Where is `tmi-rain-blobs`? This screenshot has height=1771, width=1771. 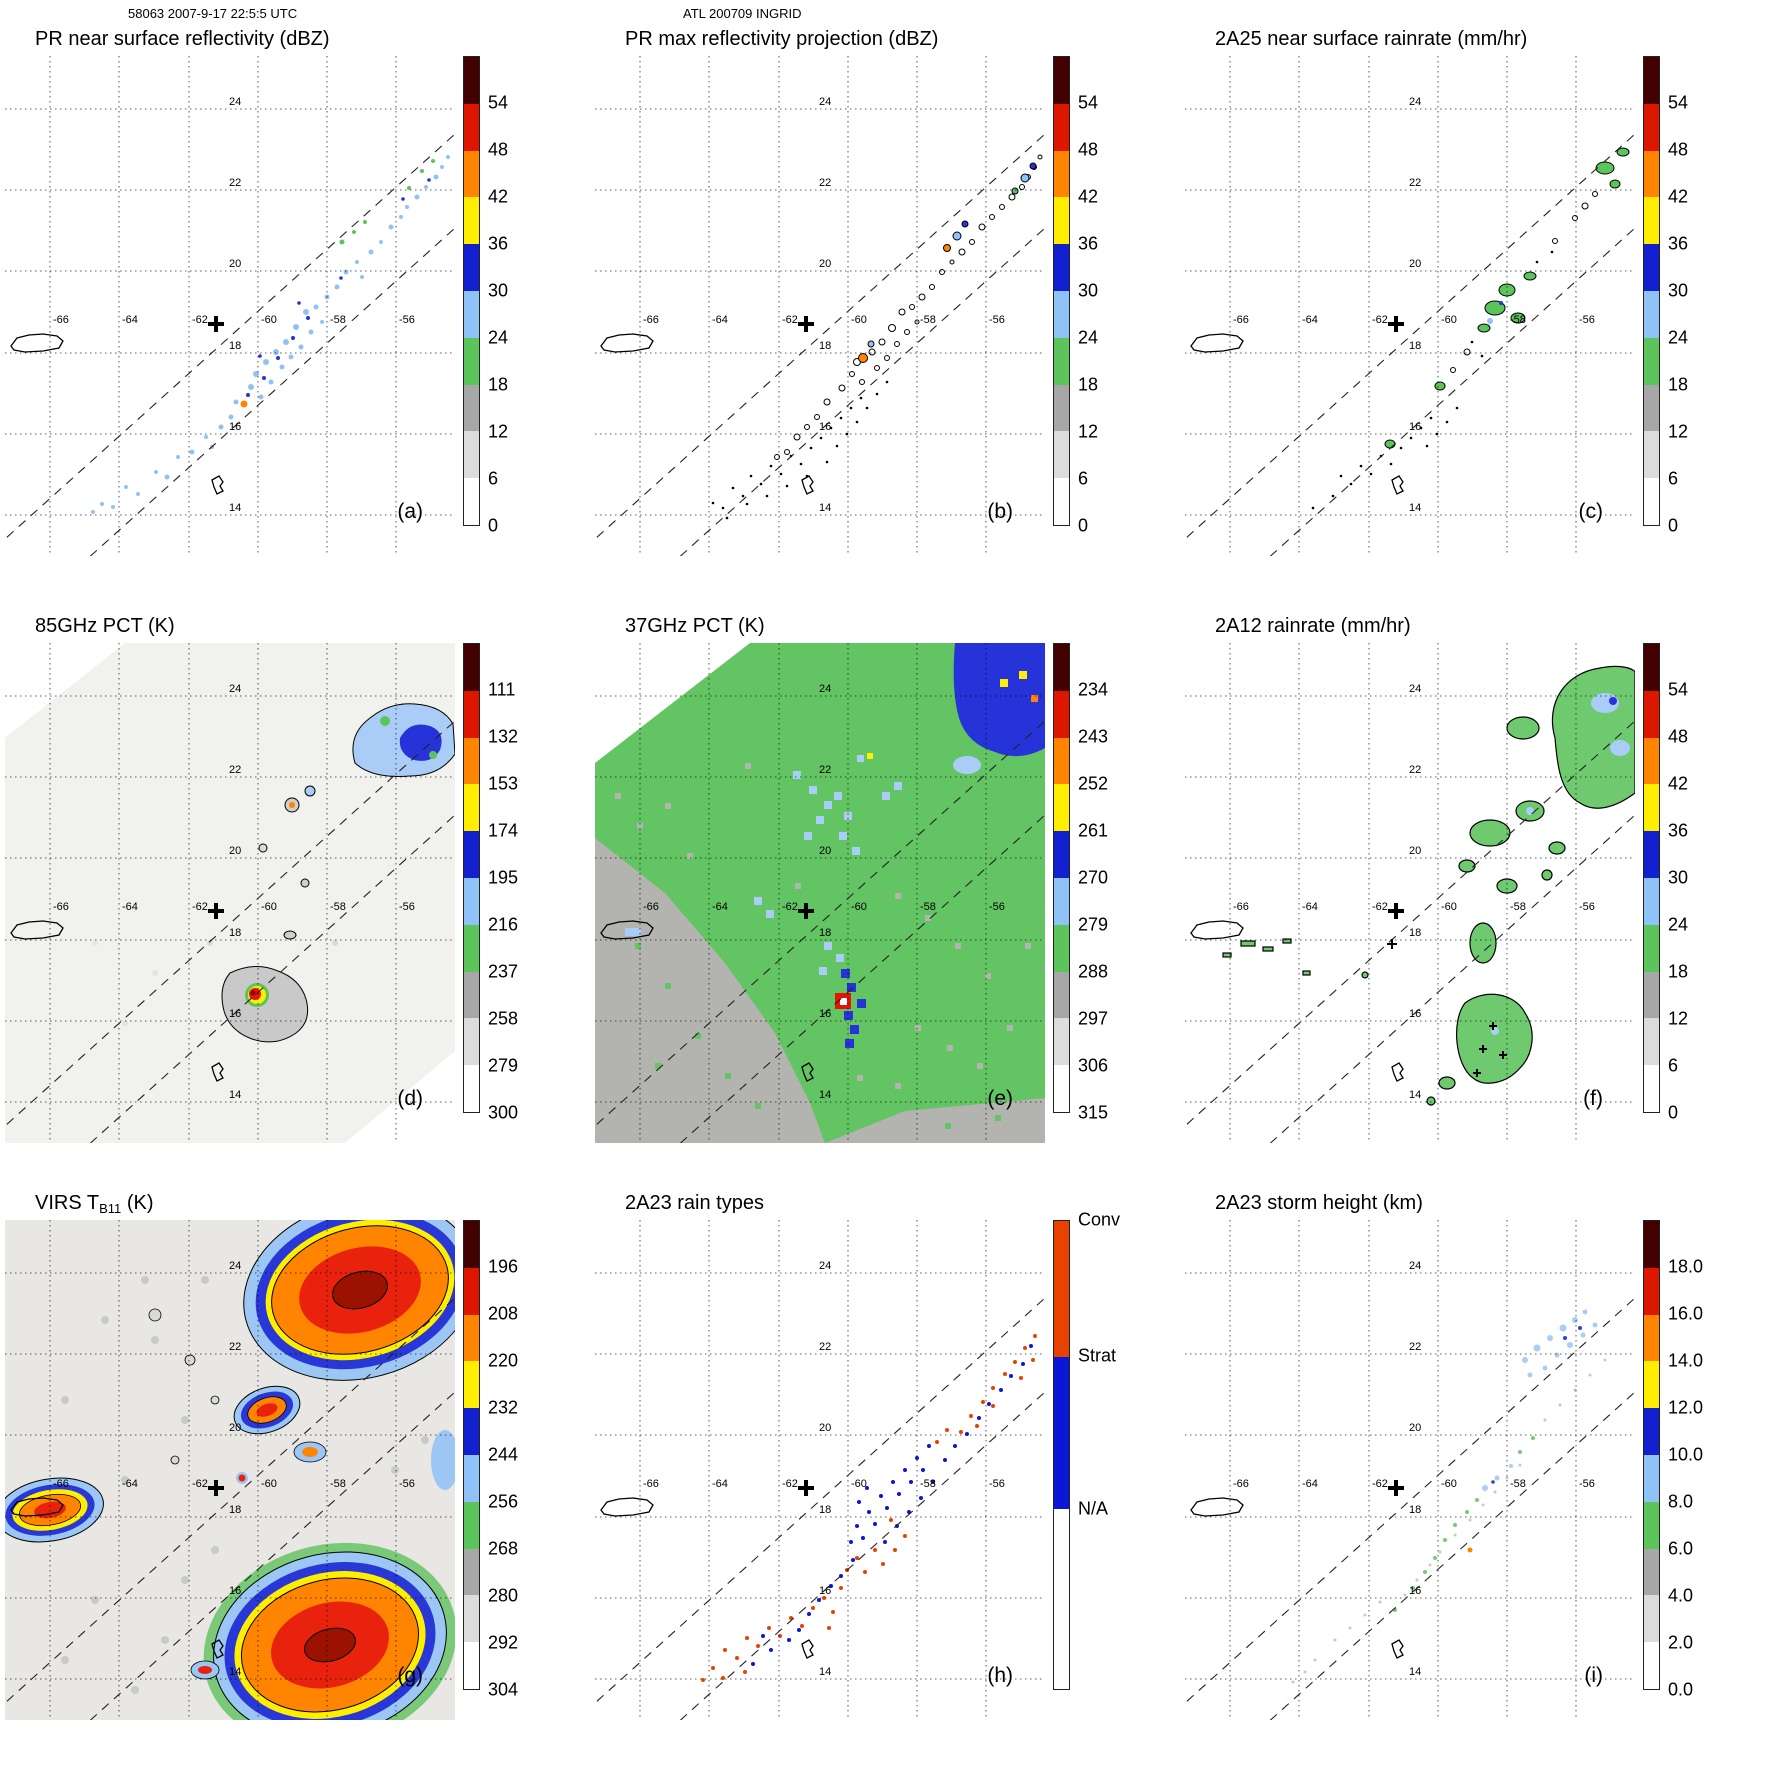
tmi-rain-blobs is located at coordinates (1428, 885).